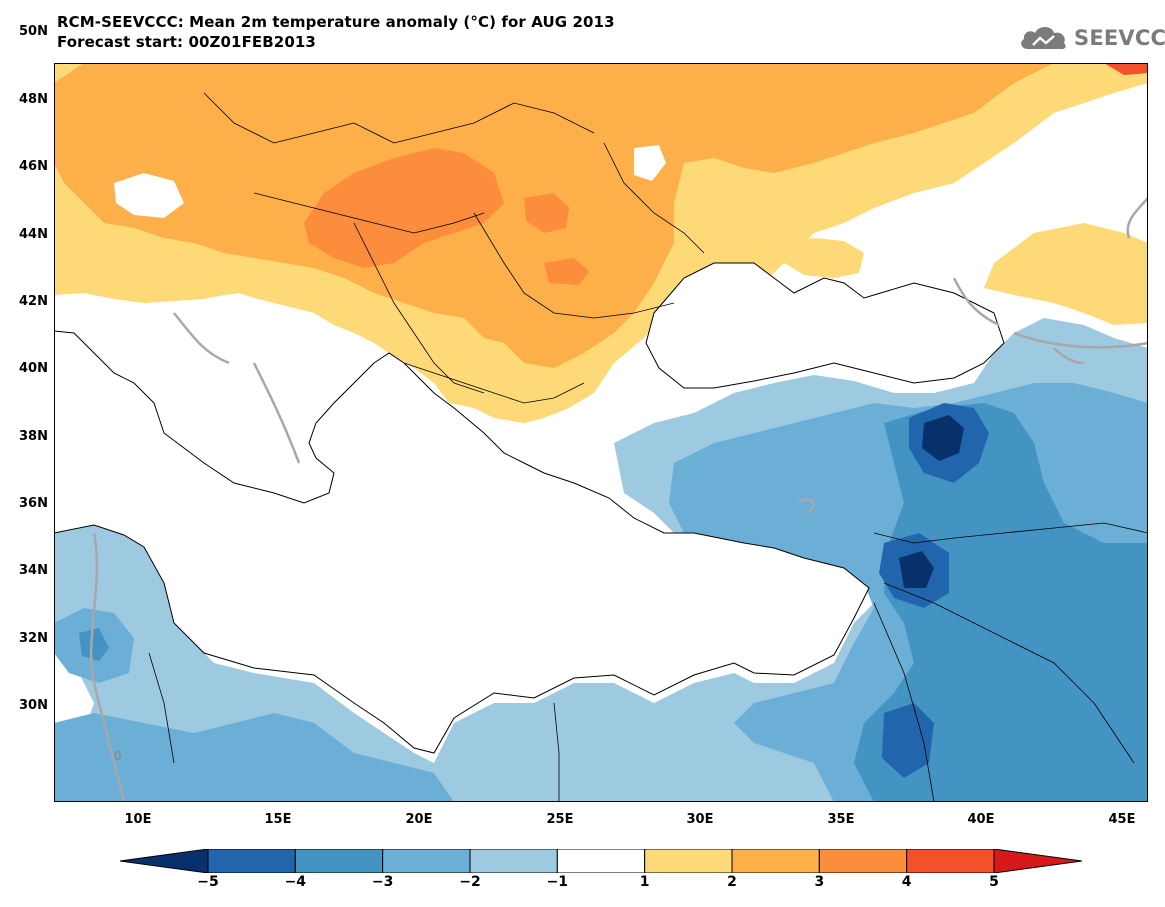 The image size is (1165, 907). Describe the element at coordinates (700, 819) in the screenshot. I see `x-tick-label: 30E` at that location.